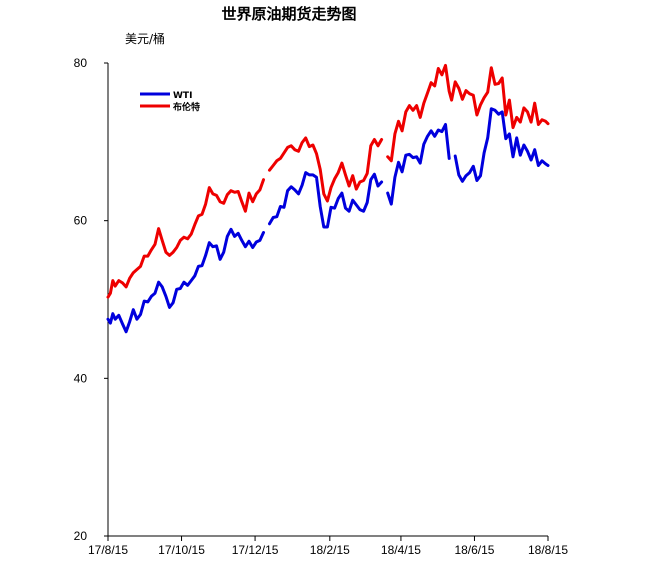 The width and height of the screenshot is (652, 570). I want to click on y-tick-label: 20, so click(81, 536).